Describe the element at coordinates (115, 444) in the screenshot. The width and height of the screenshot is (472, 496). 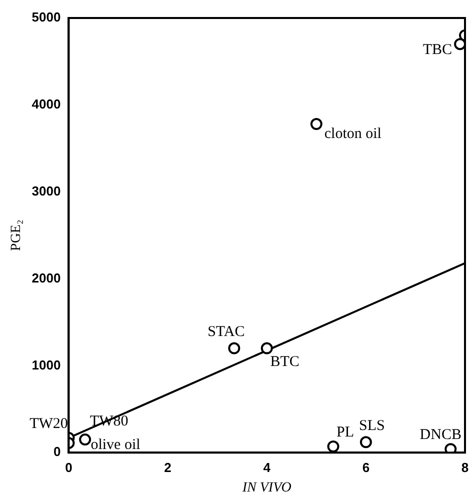
I see `annotation: olive oil` at that location.